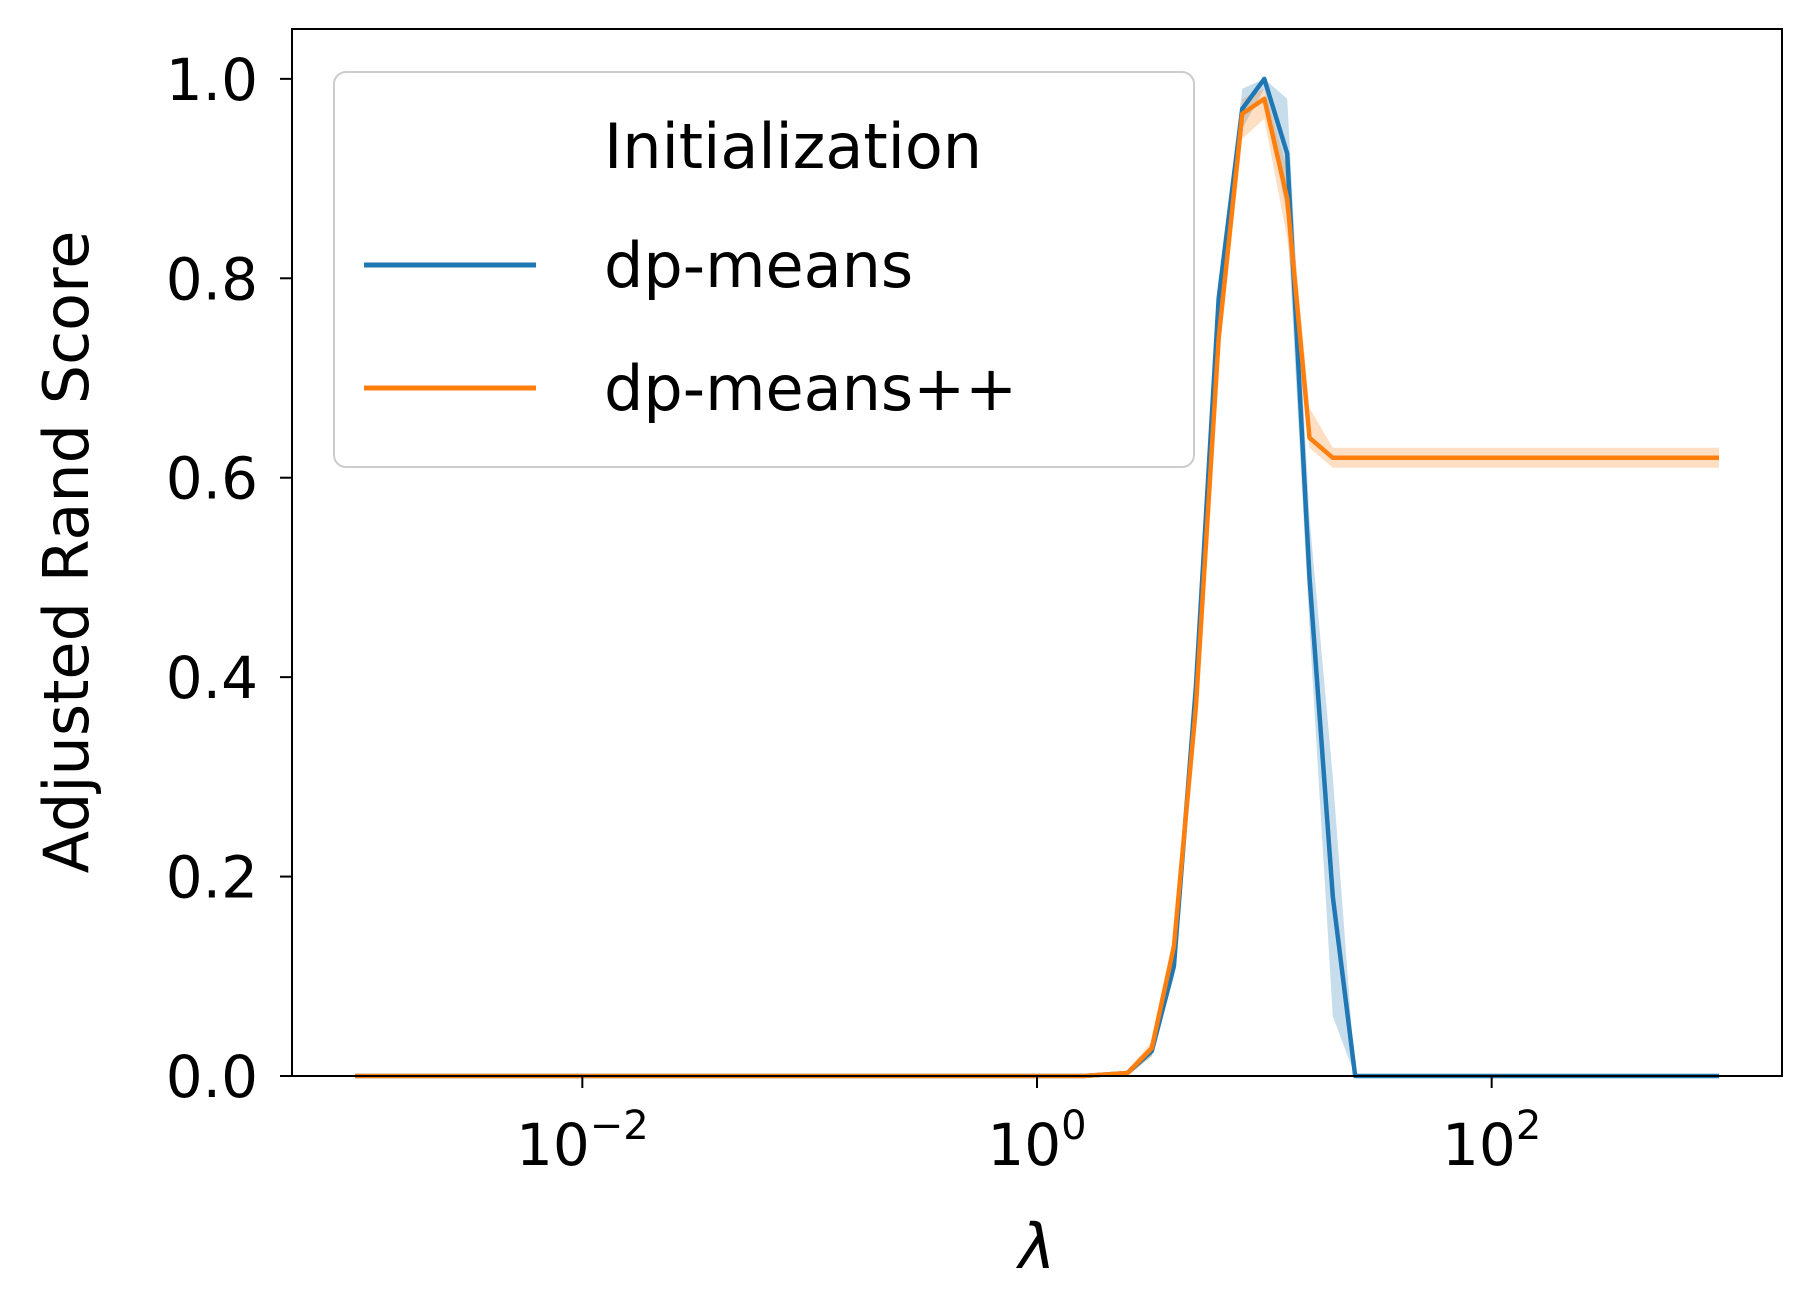 The width and height of the screenshot is (1796, 1308). Describe the element at coordinates (212, 279) in the screenshot. I see `y-tick-label: 0.8` at that location.